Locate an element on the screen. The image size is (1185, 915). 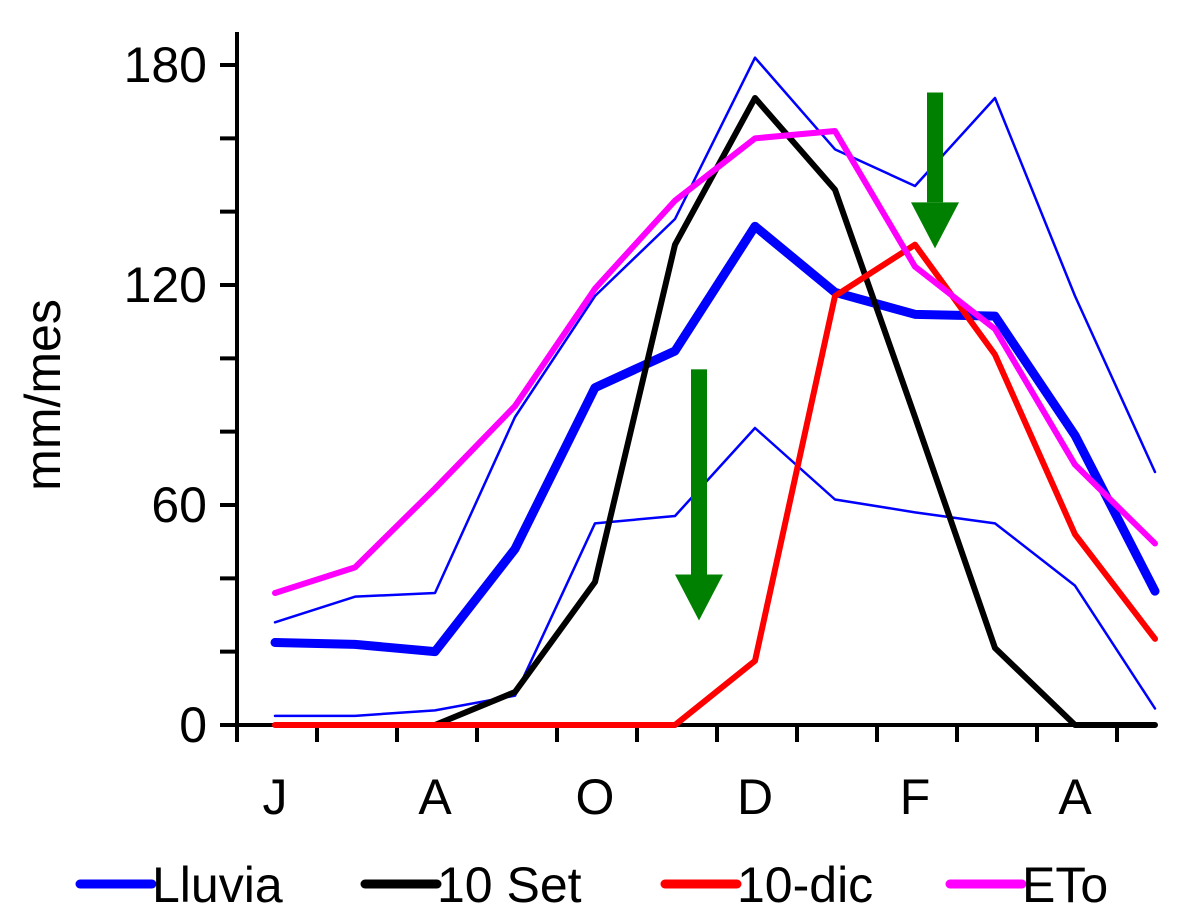
legend-label: 10-dic is located at coordinates (805, 883).